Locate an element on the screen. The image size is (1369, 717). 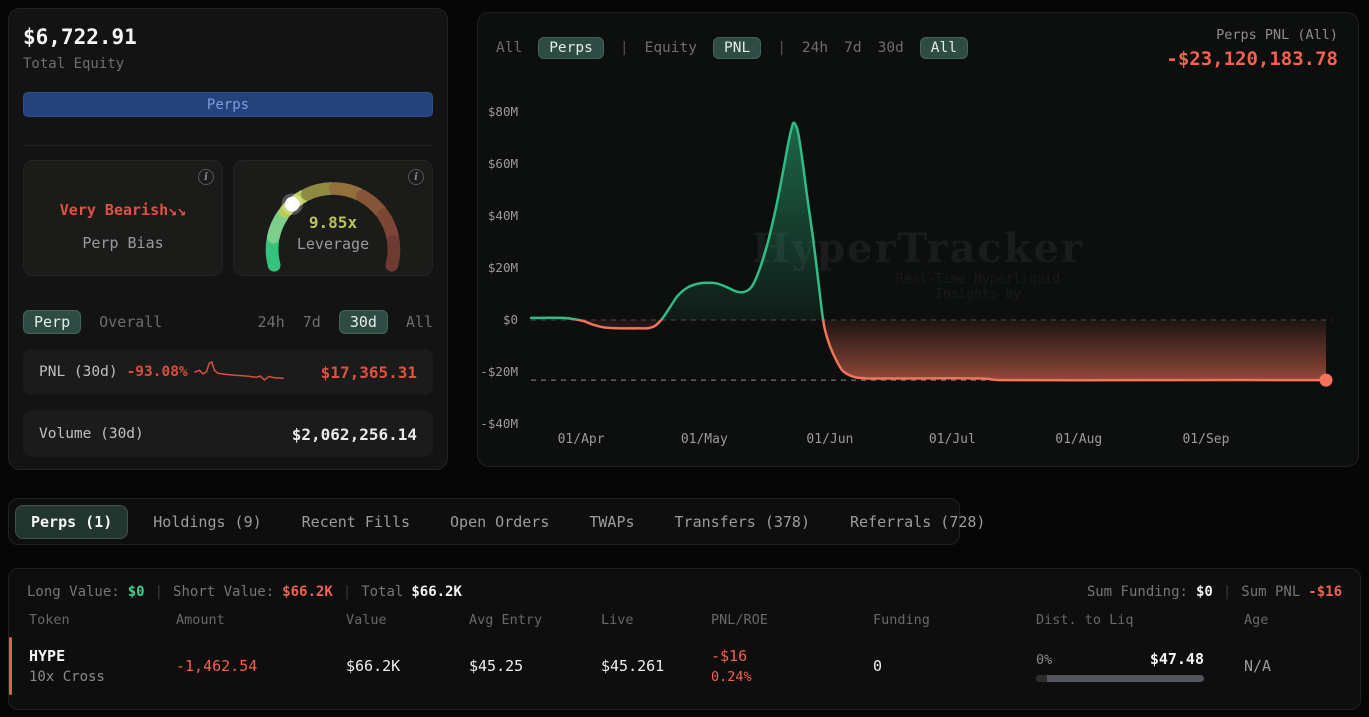
chart-filter-perps: Perps is located at coordinates (571, 48).